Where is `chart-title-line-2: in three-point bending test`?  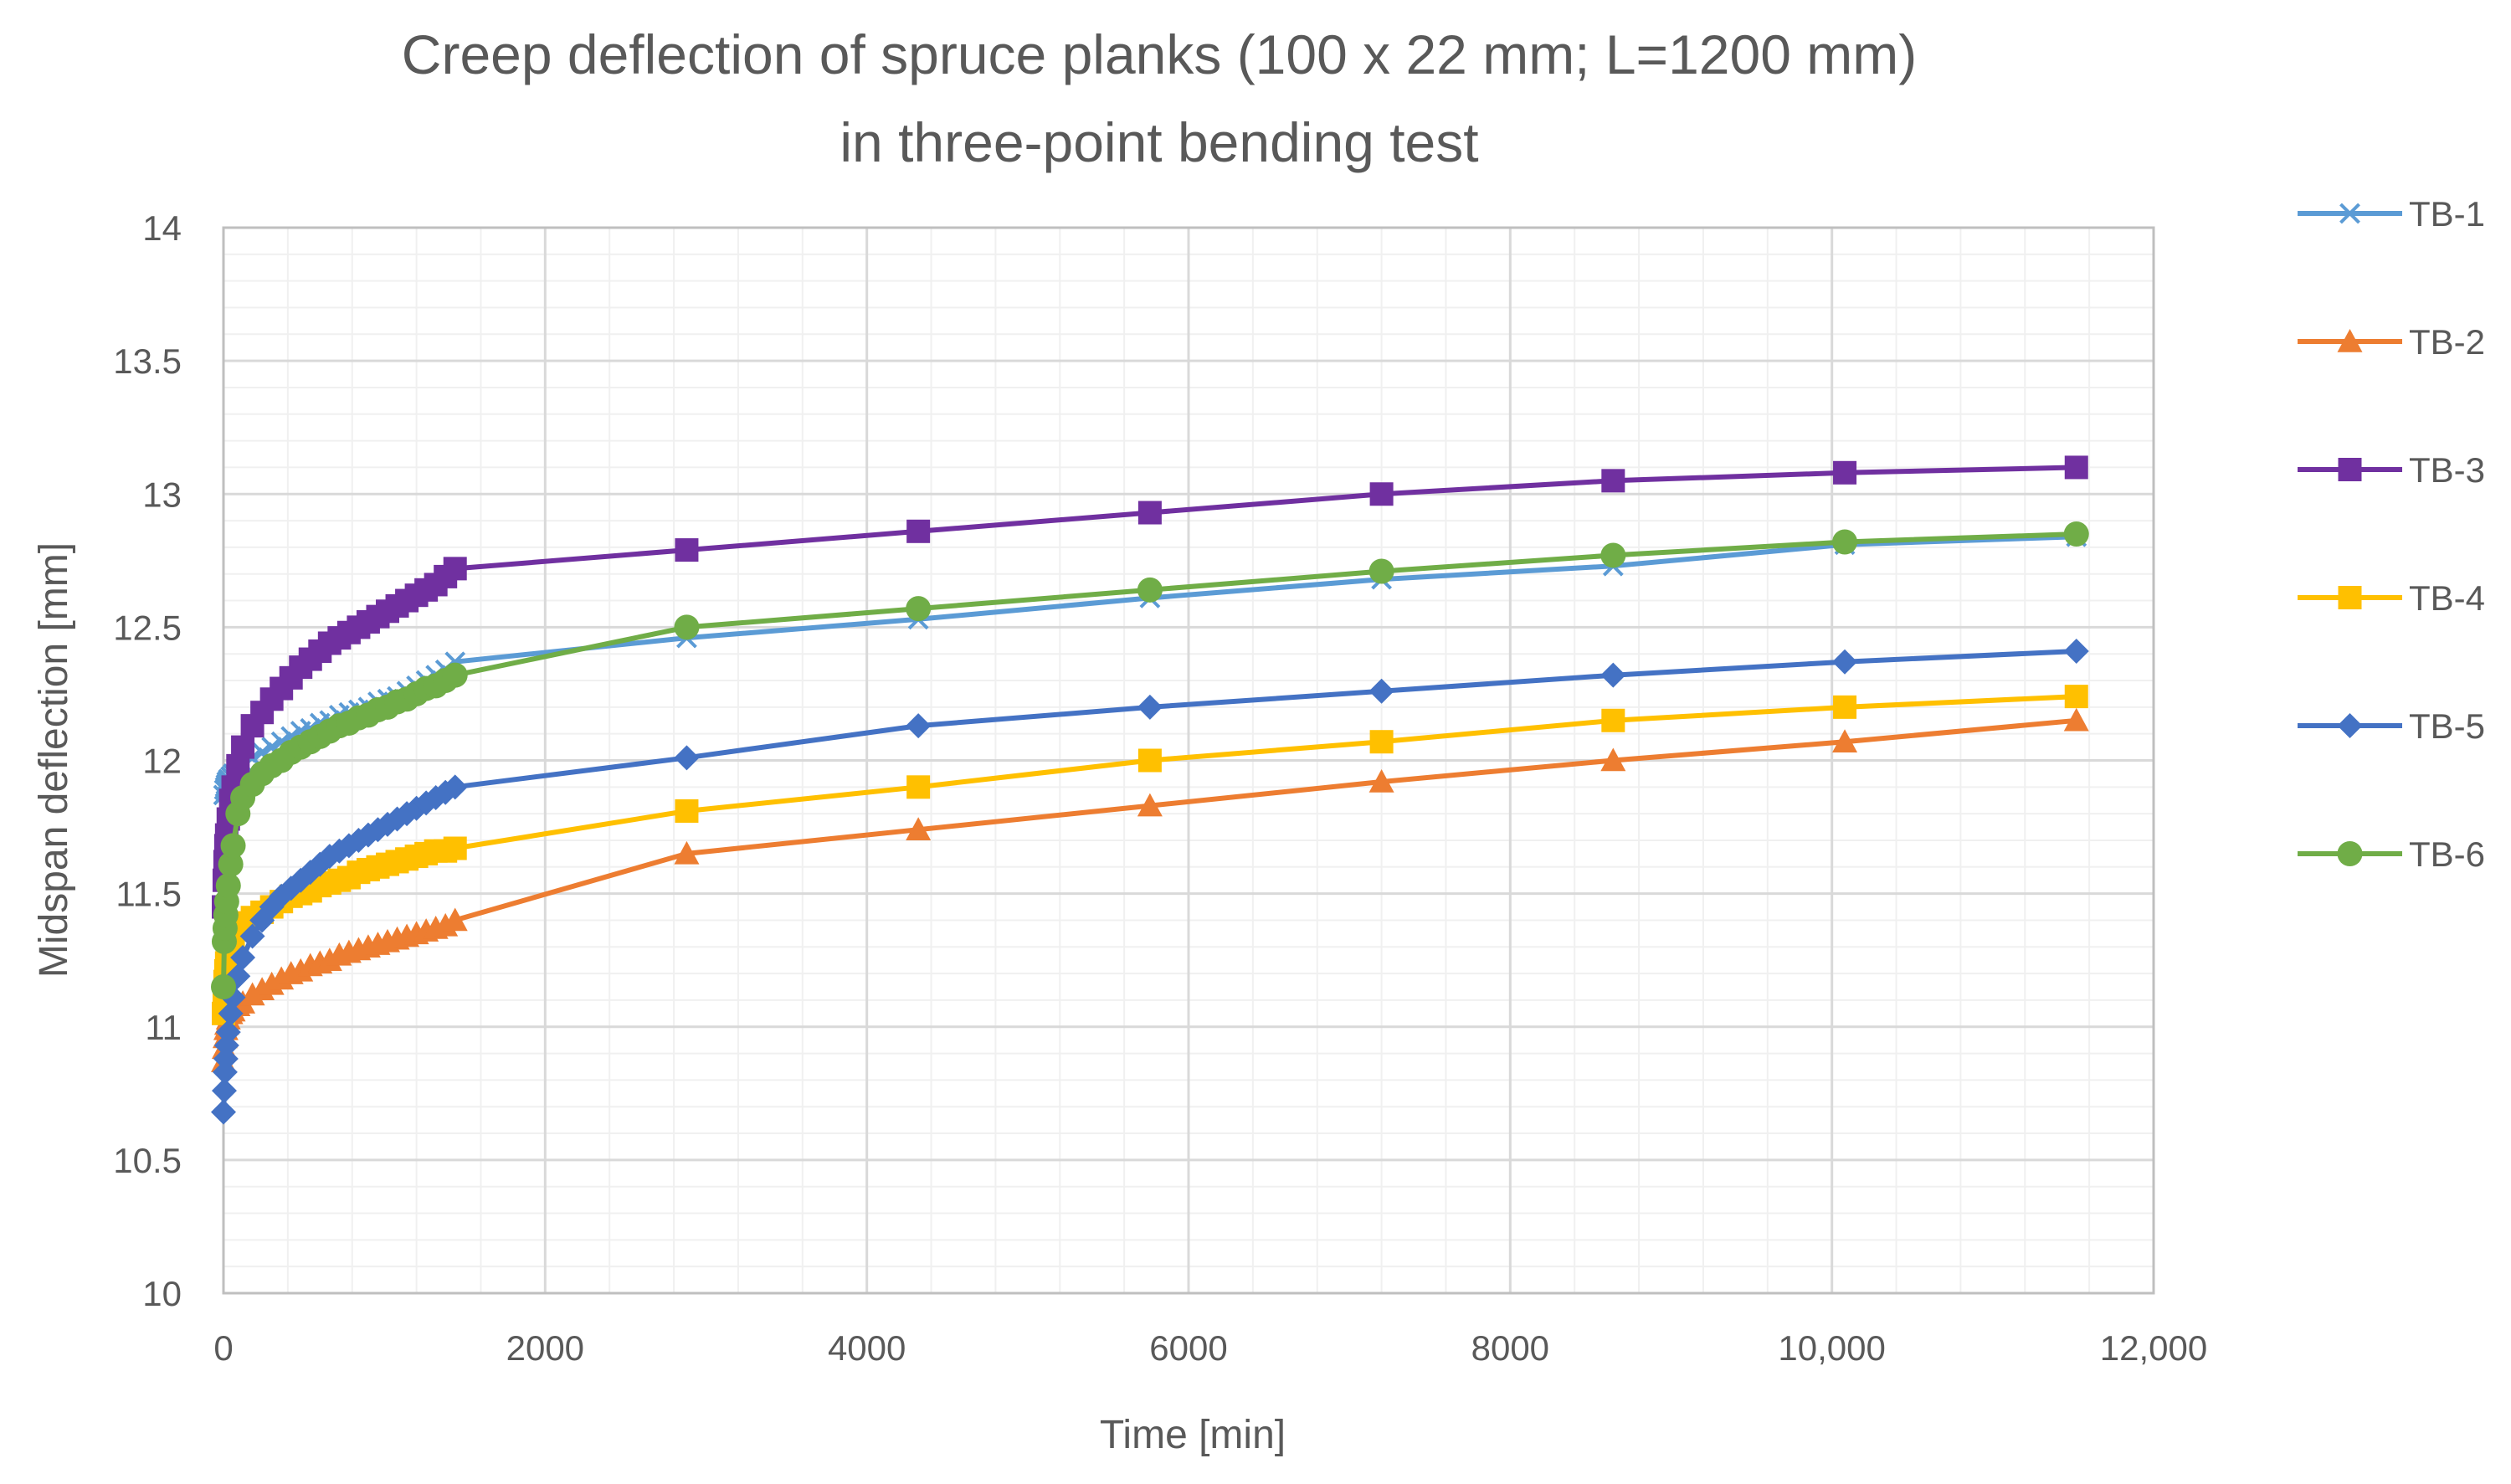 chart-title-line-2: in three-point bending test is located at coordinates (1159, 142).